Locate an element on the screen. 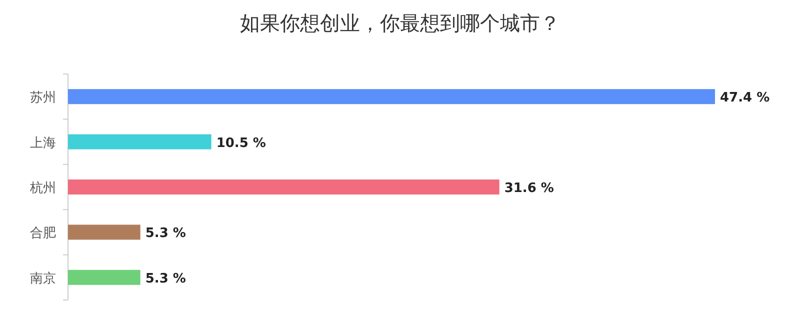 This screenshot has height=320, width=800. y-tick-label: 合肥 is located at coordinates (43, 234).